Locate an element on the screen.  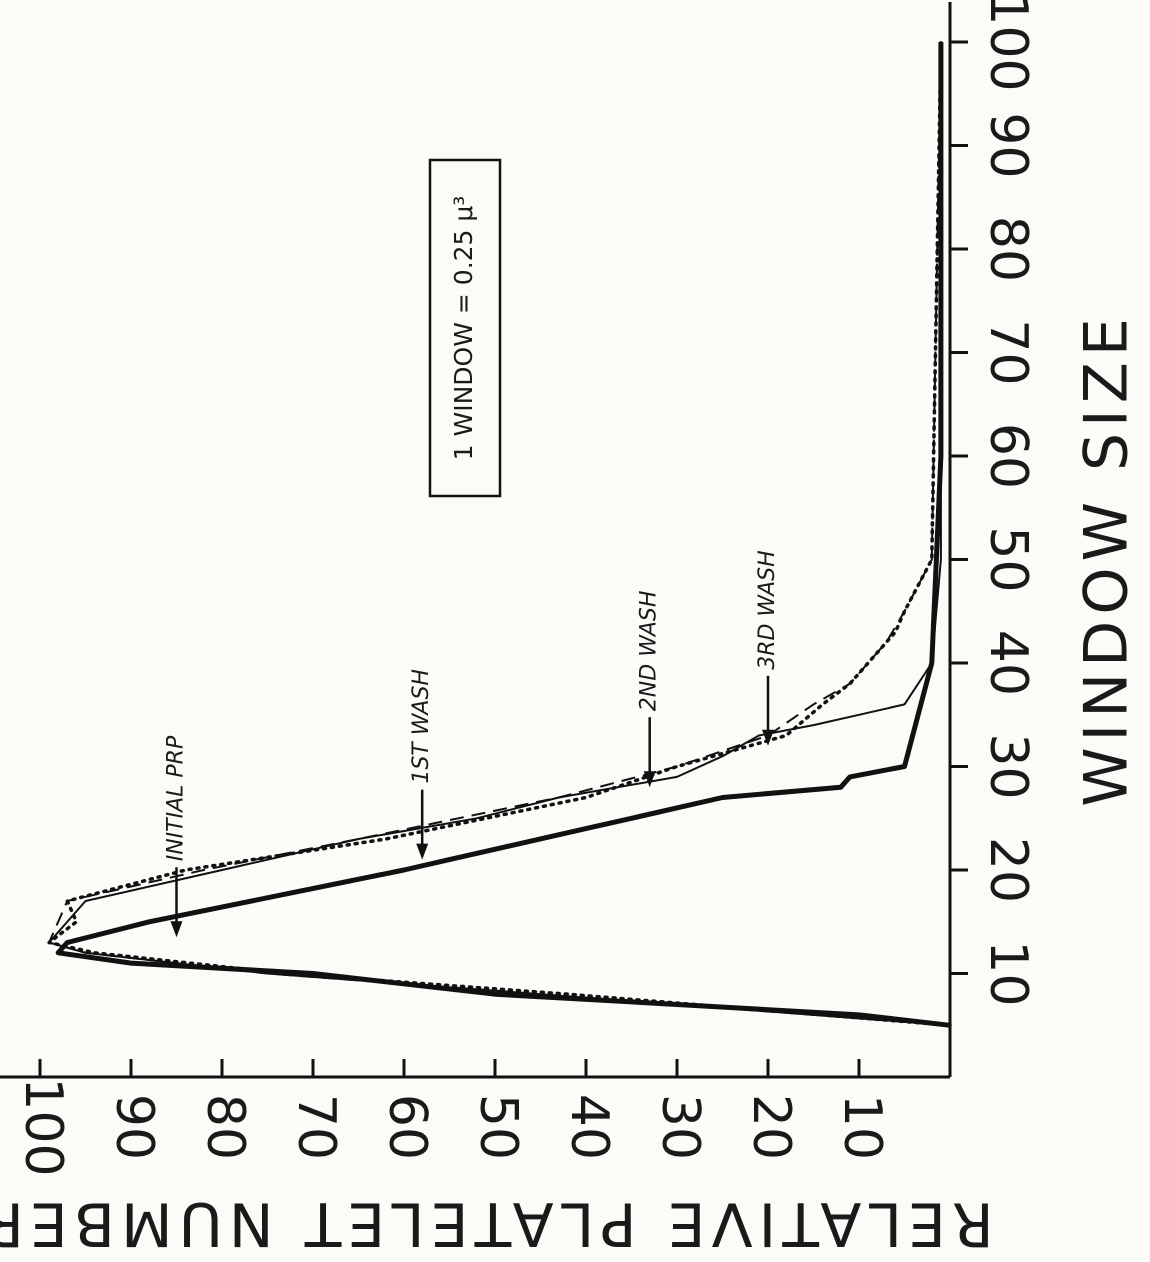
y-tick-label: 10 is located at coordinates (862, 1127).